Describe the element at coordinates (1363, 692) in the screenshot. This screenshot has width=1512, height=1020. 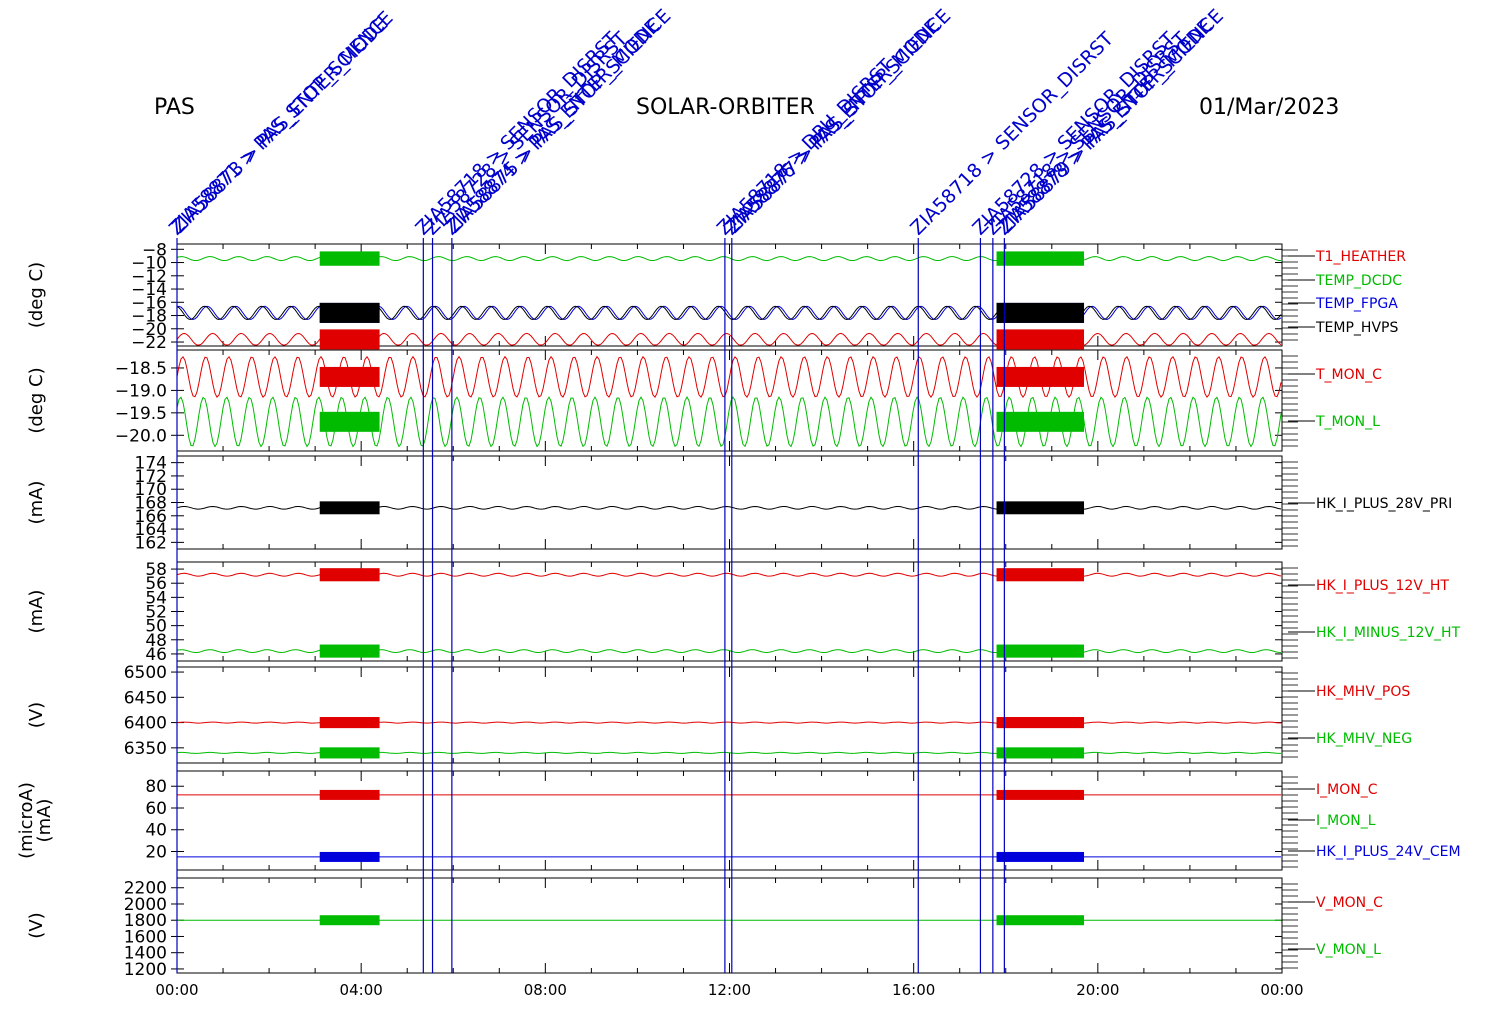
I see `legend-label: HK_MHV_POS` at that location.